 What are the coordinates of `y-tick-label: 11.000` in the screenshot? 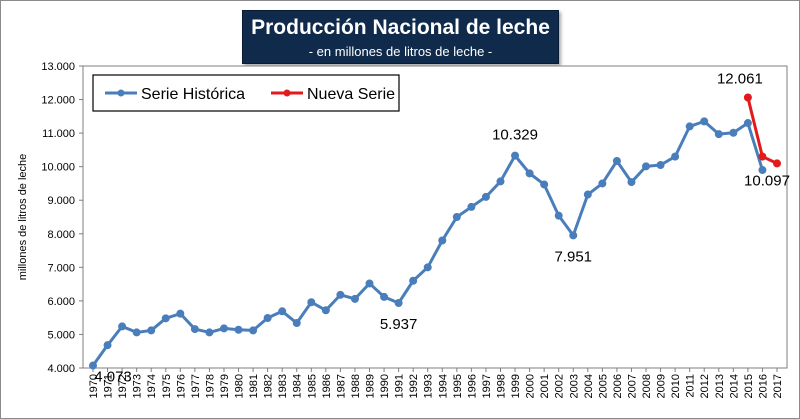 It's located at (58, 134).